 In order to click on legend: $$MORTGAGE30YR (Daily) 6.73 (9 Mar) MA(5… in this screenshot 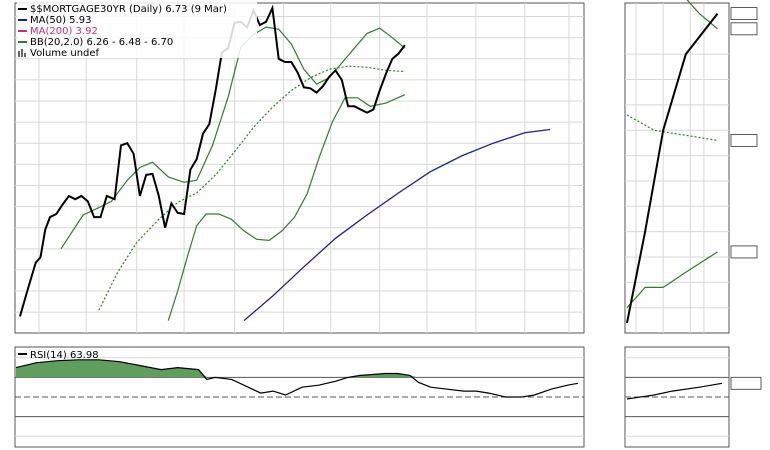, I will do `click(137, 30)`.